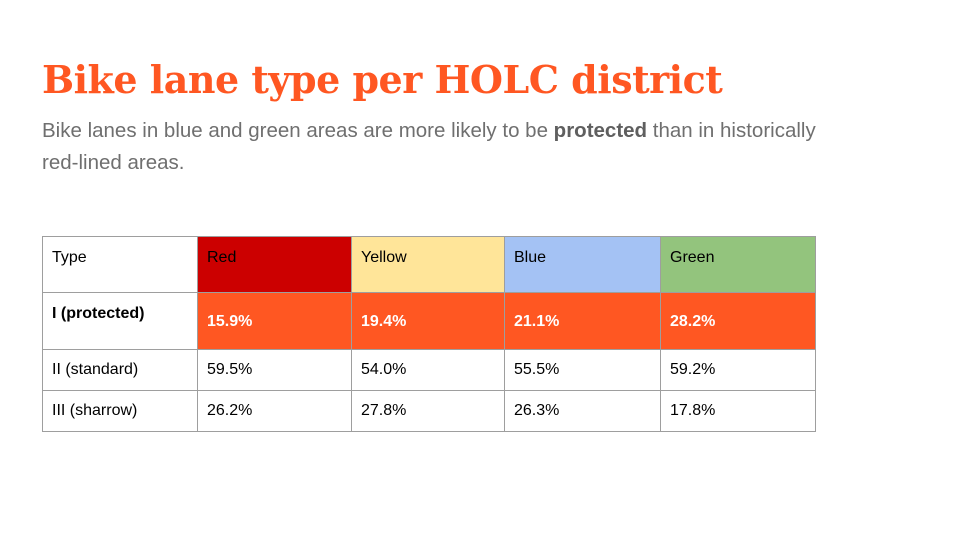 Image resolution: width=960 pixels, height=540 pixels. Describe the element at coordinates (582, 370) in the screenshot. I see `cell-standard-blue: 55.5%` at that location.